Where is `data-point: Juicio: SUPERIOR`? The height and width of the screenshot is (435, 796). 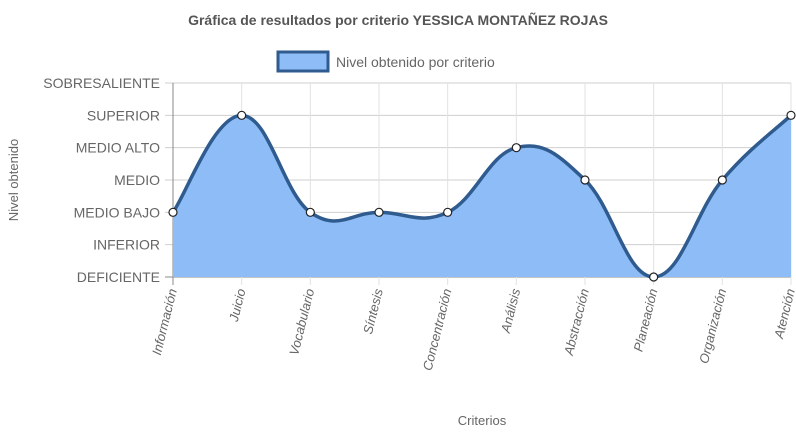 data-point: Juicio: SUPERIOR is located at coordinates (242, 115).